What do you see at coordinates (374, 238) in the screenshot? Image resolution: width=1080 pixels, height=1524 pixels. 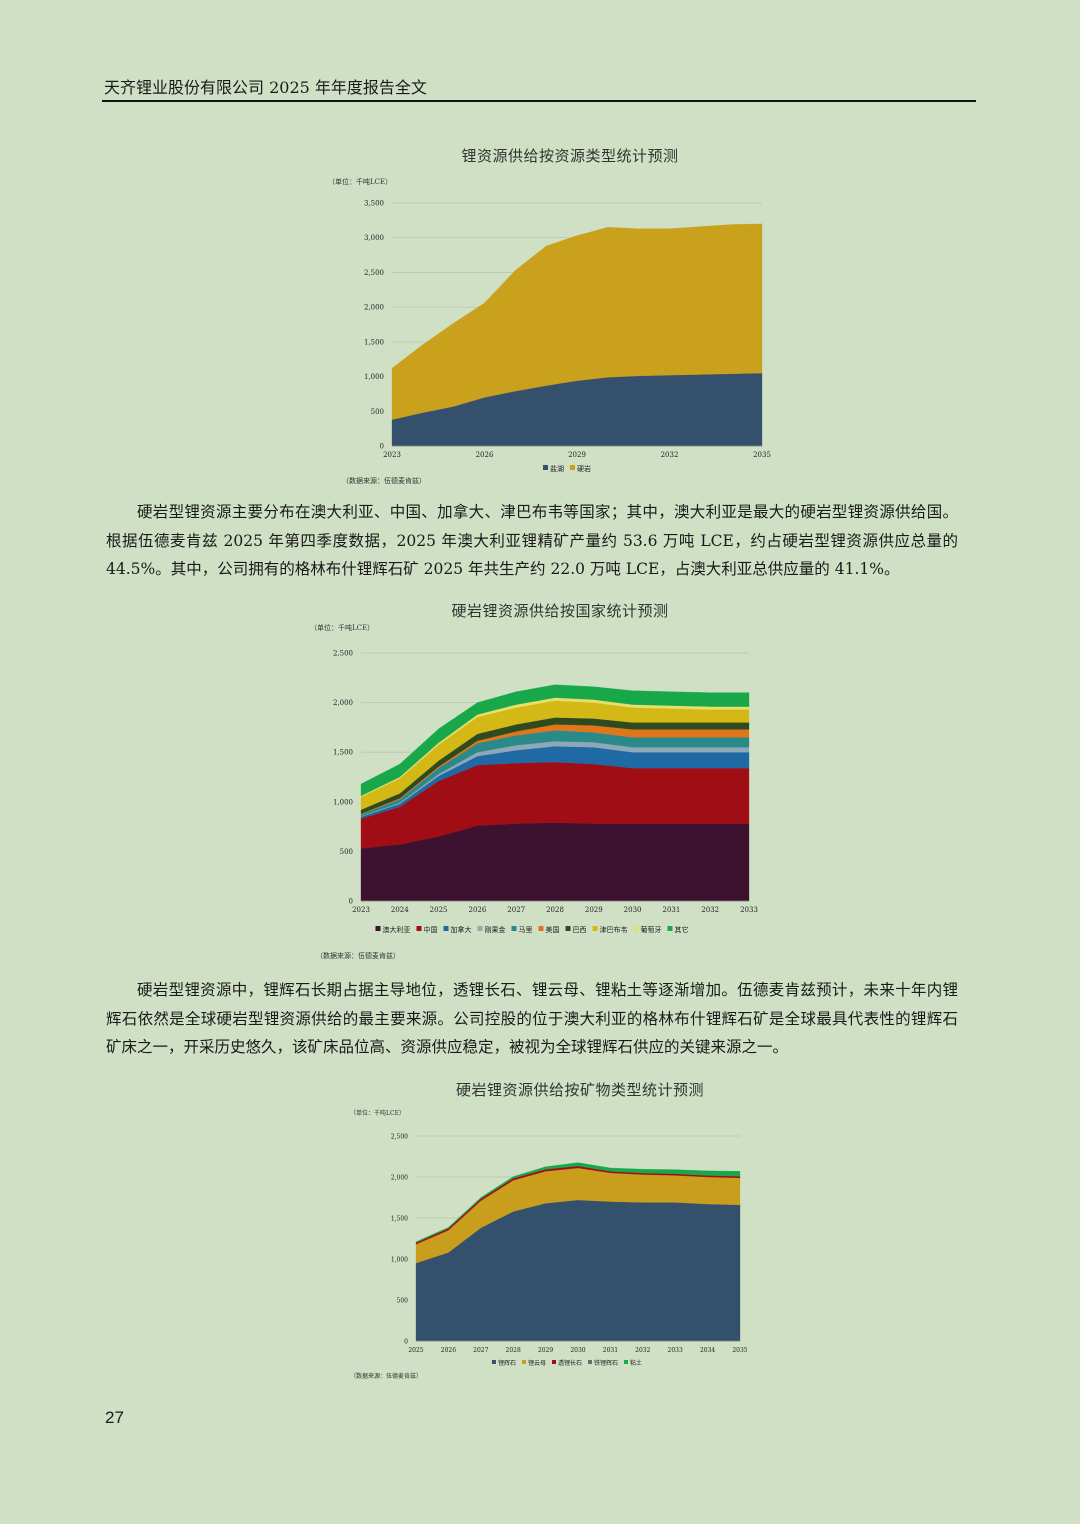 I see `y-tick-label: 3,000` at bounding box center [374, 238].